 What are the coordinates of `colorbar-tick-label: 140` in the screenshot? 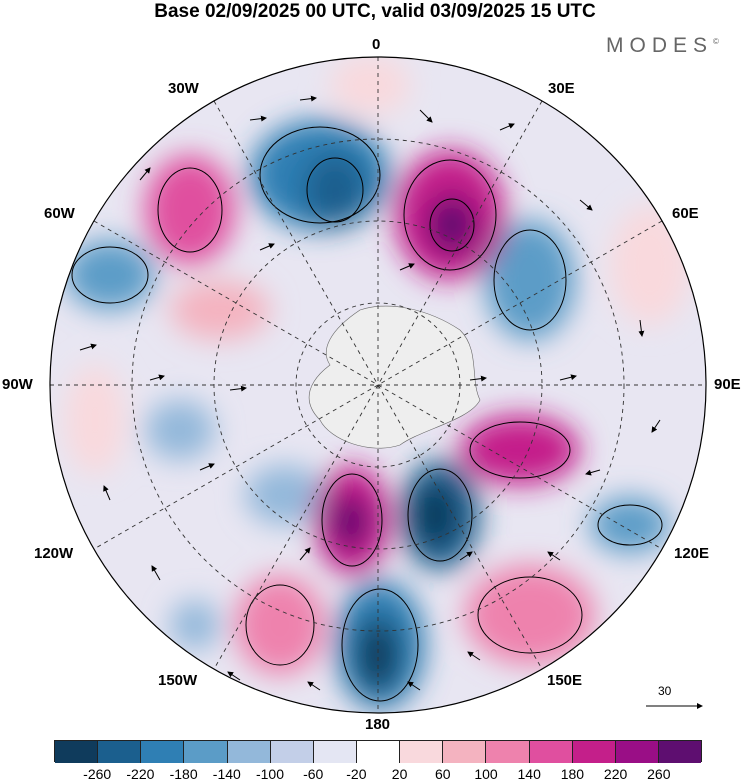 It's located at (529, 774).